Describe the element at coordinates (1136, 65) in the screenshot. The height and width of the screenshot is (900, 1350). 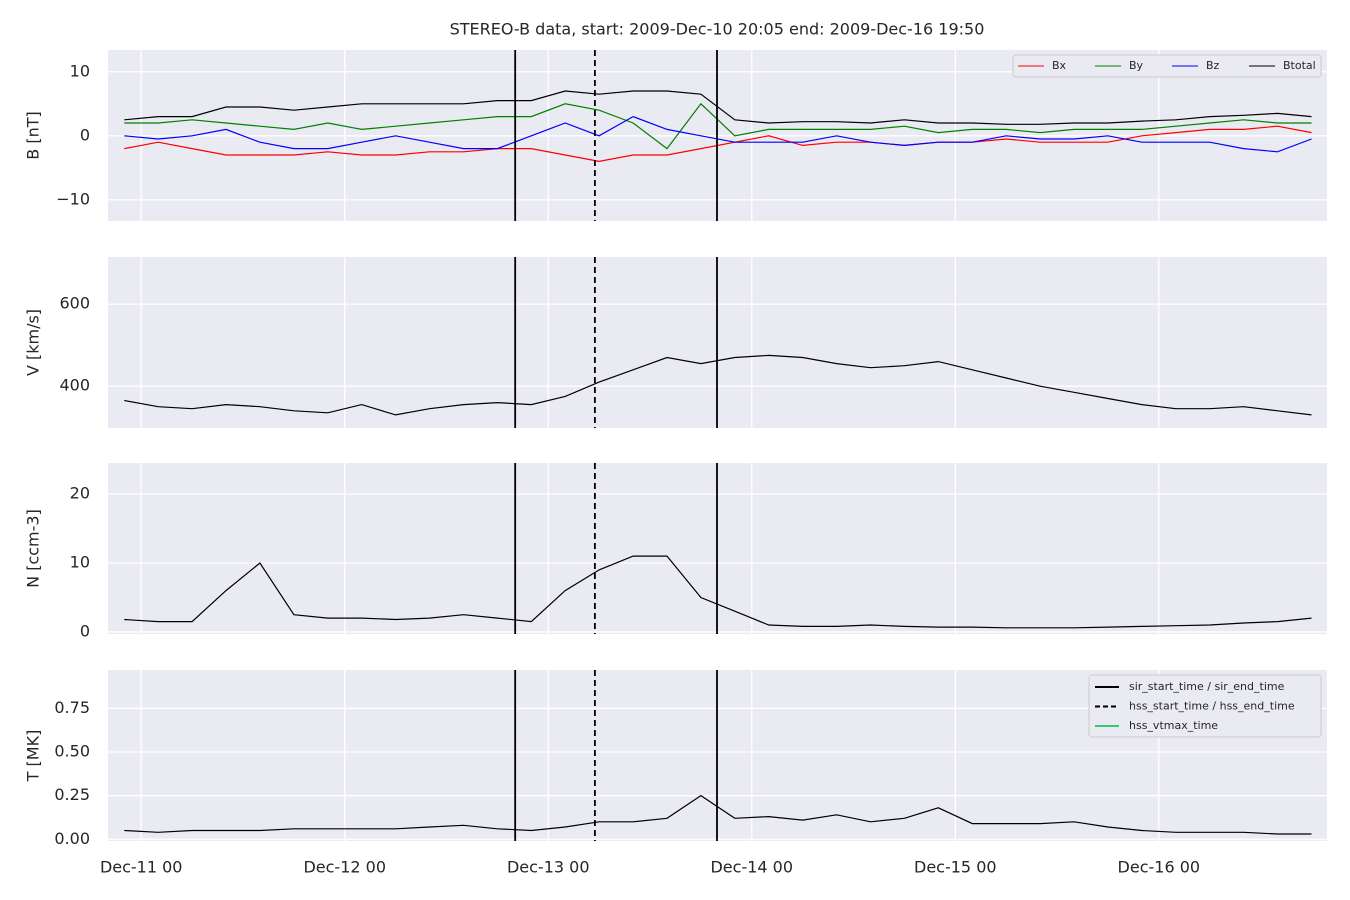
I see `legend-label: By` at that location.